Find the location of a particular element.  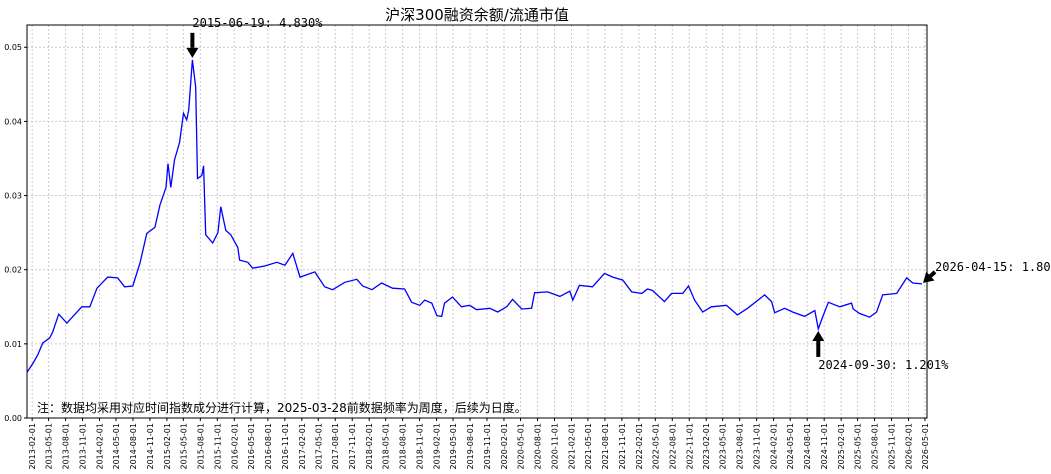

x-tick-label: 2024-11-01 is located at coordinates (824, 446).